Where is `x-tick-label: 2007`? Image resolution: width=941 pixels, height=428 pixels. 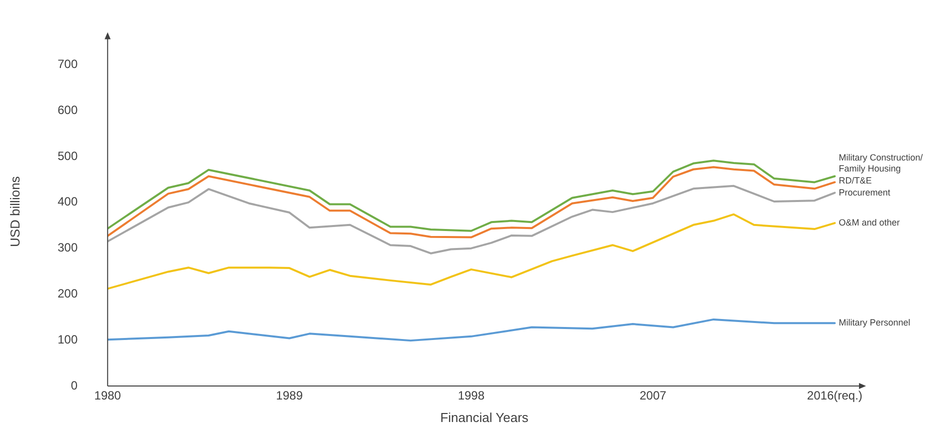
x-tick-label: 2007 is located at coordinates (653, 395).